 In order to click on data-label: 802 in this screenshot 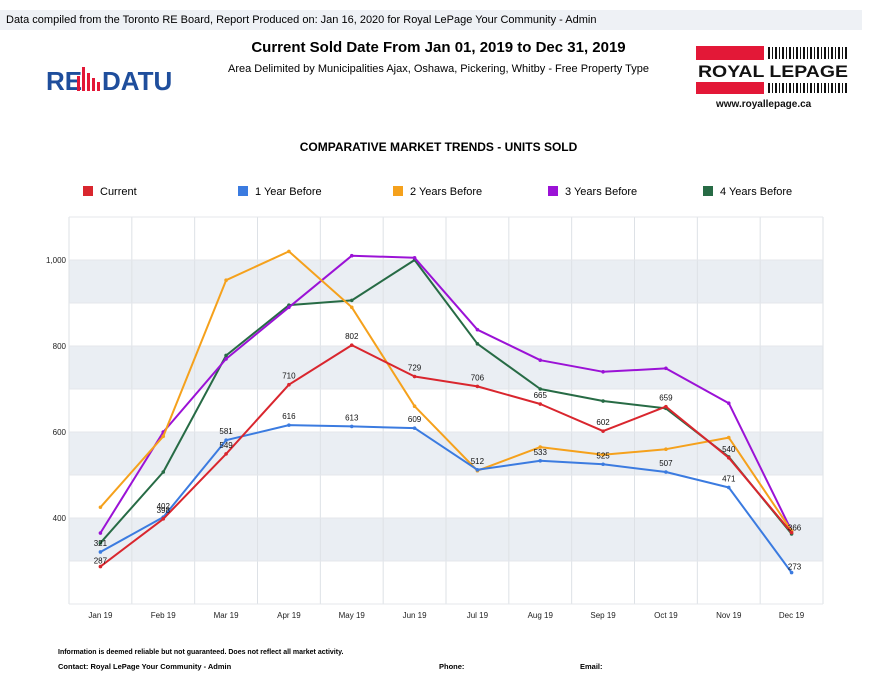, I will do `click(352, 336)`.